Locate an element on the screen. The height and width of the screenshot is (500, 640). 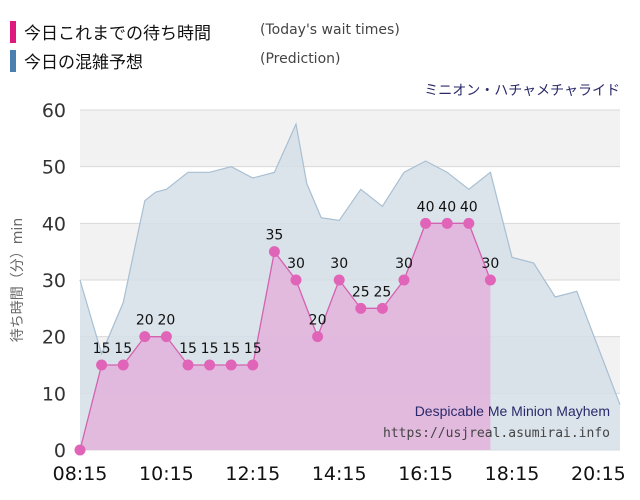
legend-label-prediction: 今日の混雑予想 is located at coordinates (83, 63).